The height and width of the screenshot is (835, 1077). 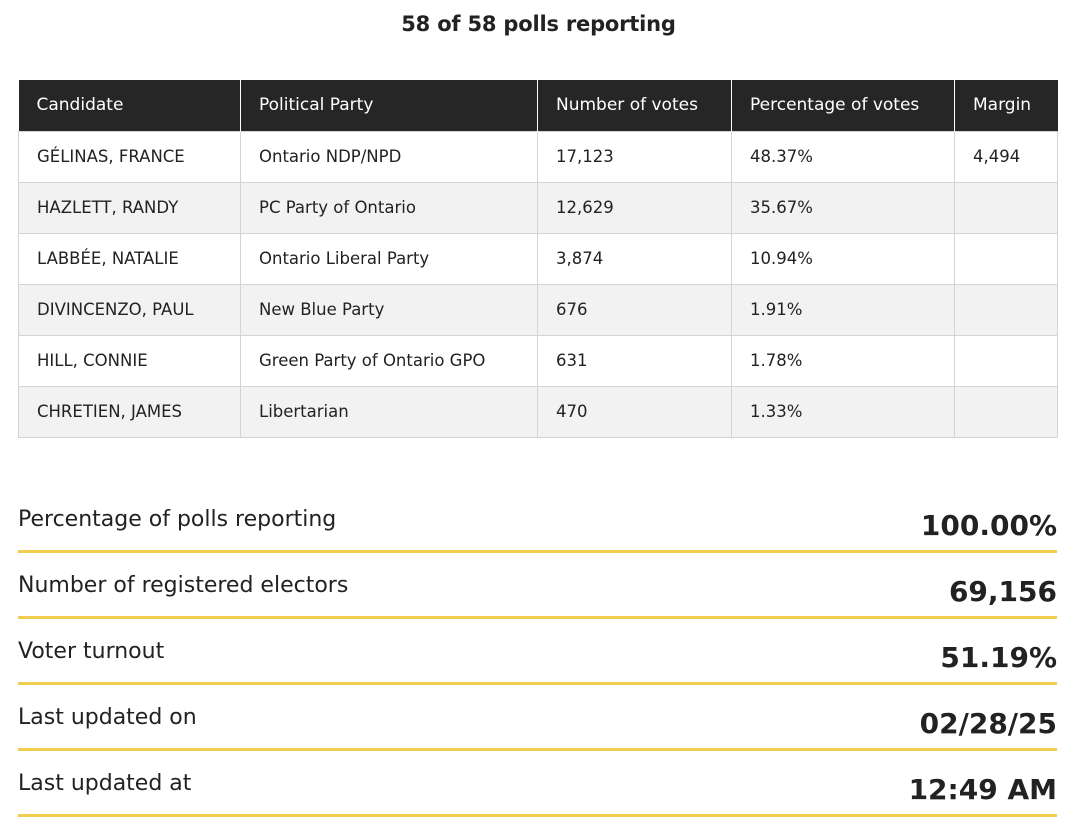 What do you see at coordinates (389, 156) in the screenshot?
I see `party-cell: Ontario NDP/NPD` at bounding box center [389, 156].